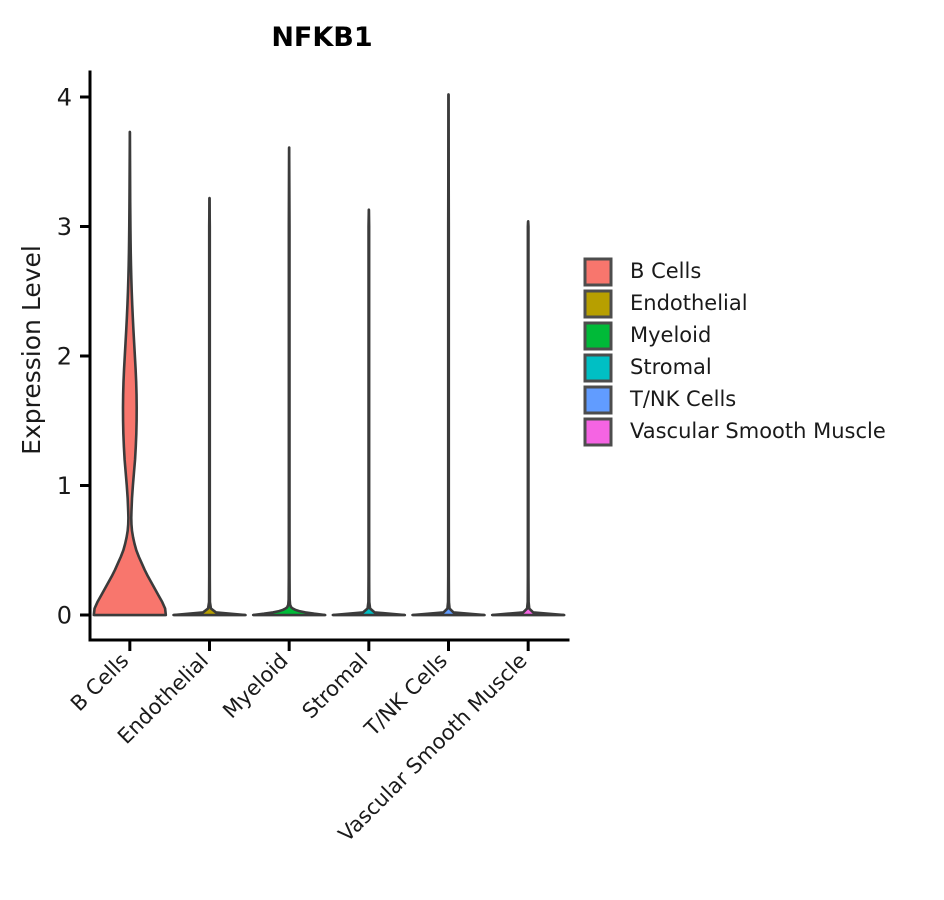 The height and width of the screenshot is (900, 944). Describe the element at coordinates (665, 271) in the screenshot. I see `legend-label-b-cells: B Cells` at that location.